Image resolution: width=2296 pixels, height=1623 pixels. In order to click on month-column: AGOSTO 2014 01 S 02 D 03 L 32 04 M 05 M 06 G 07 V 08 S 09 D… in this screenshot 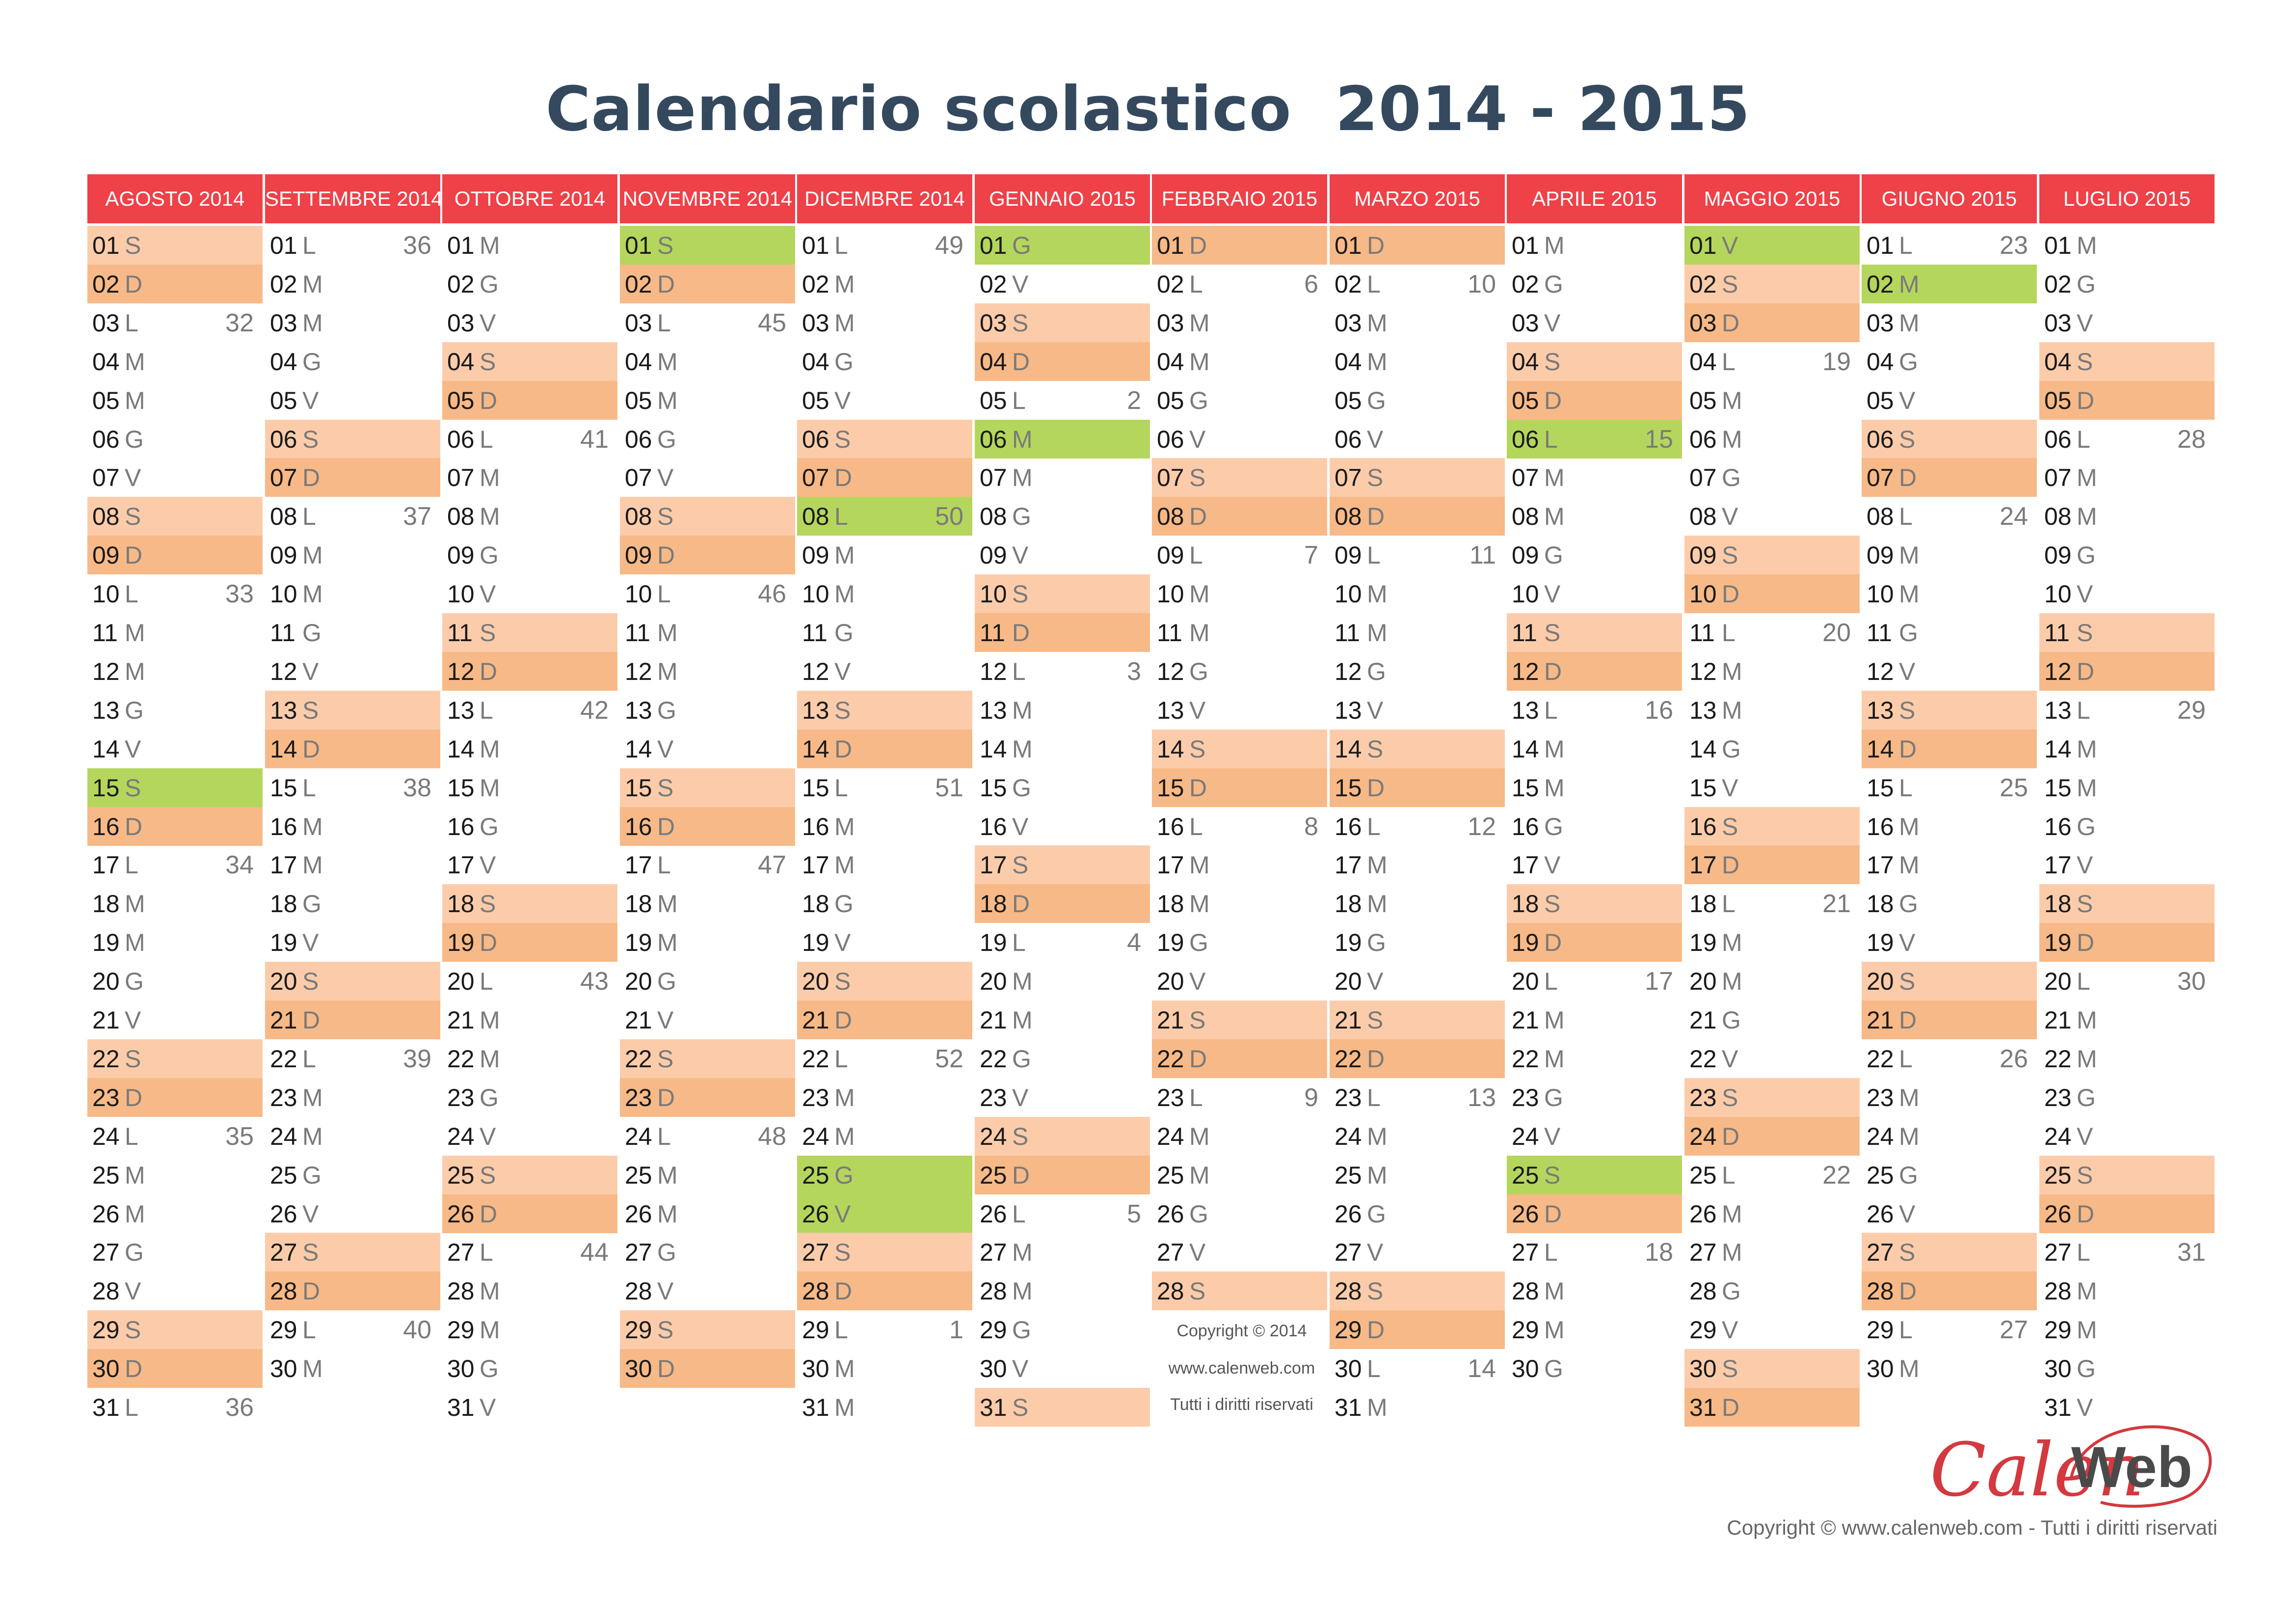, I will do `click(175, 802)`.